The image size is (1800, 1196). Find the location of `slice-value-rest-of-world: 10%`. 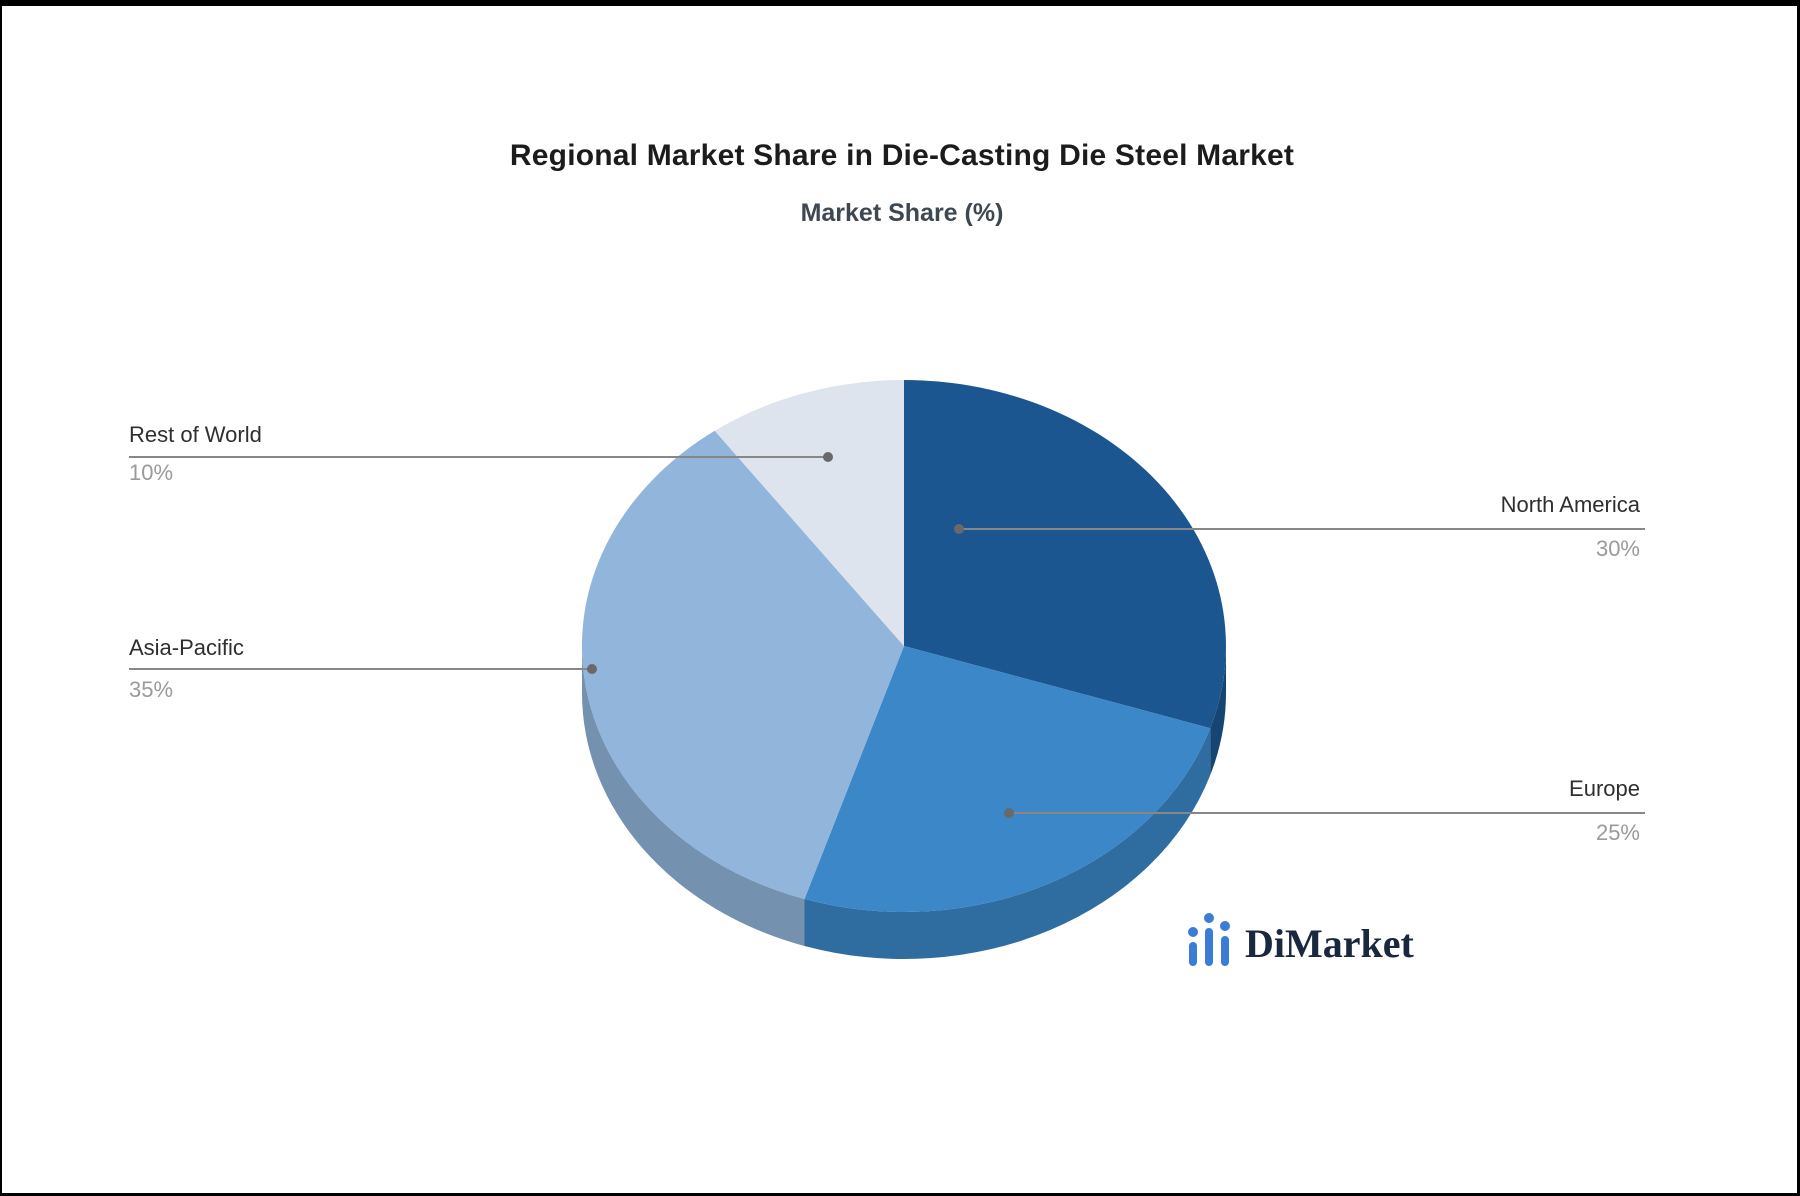

slice-value-rest-of-world: 10% is located at coordinates (151, 472).